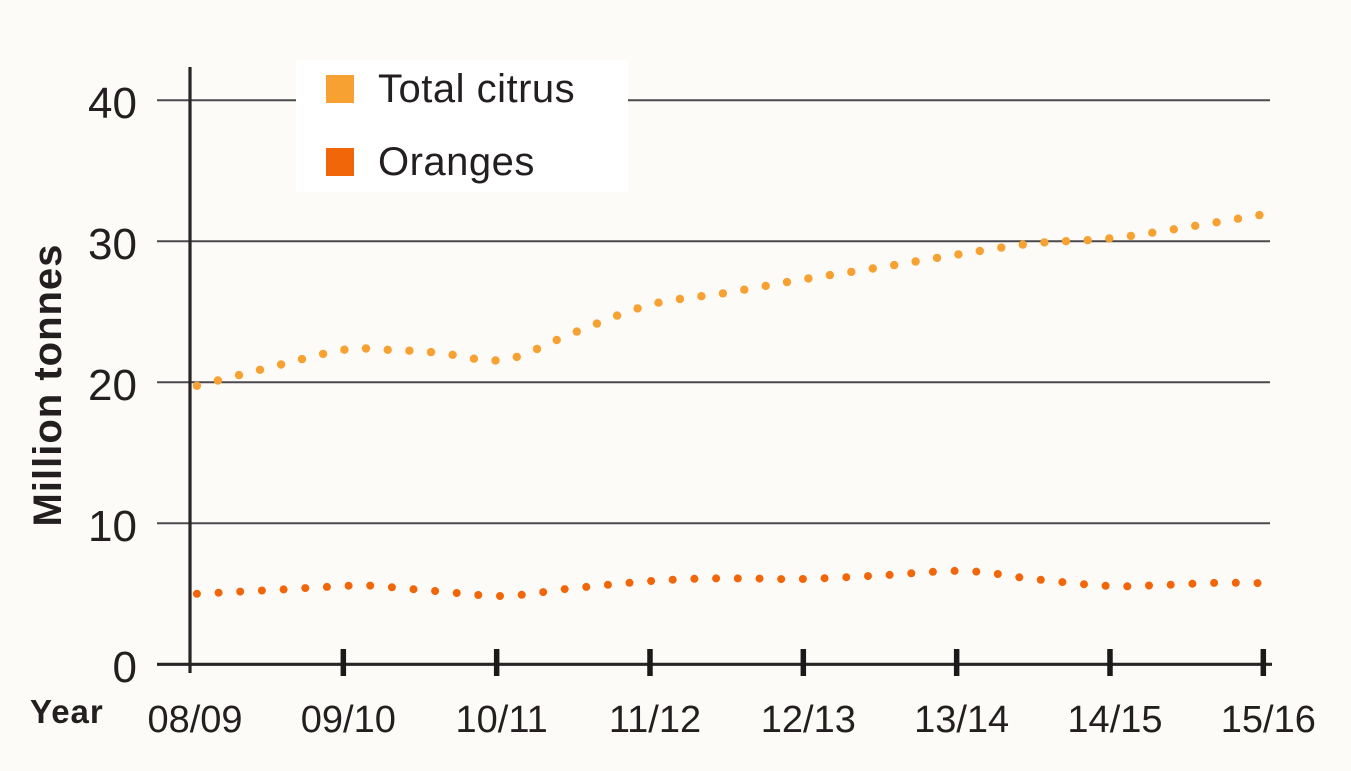 Image resolution: width=1351 pixels, height=771 pixels. What do you see at coordinates (340, 89) in the screenshot?
I see `legend-swatch-total-citrus` at bounding box center [340, 89].